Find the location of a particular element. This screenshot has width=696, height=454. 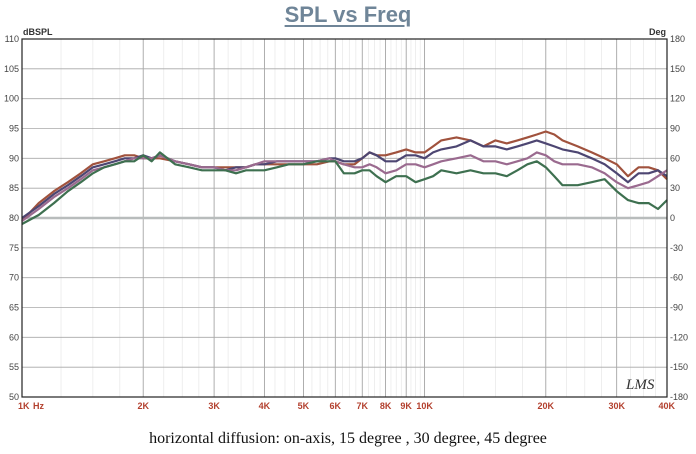

lms-watermark: LMS is located at coordinates (640, 385).